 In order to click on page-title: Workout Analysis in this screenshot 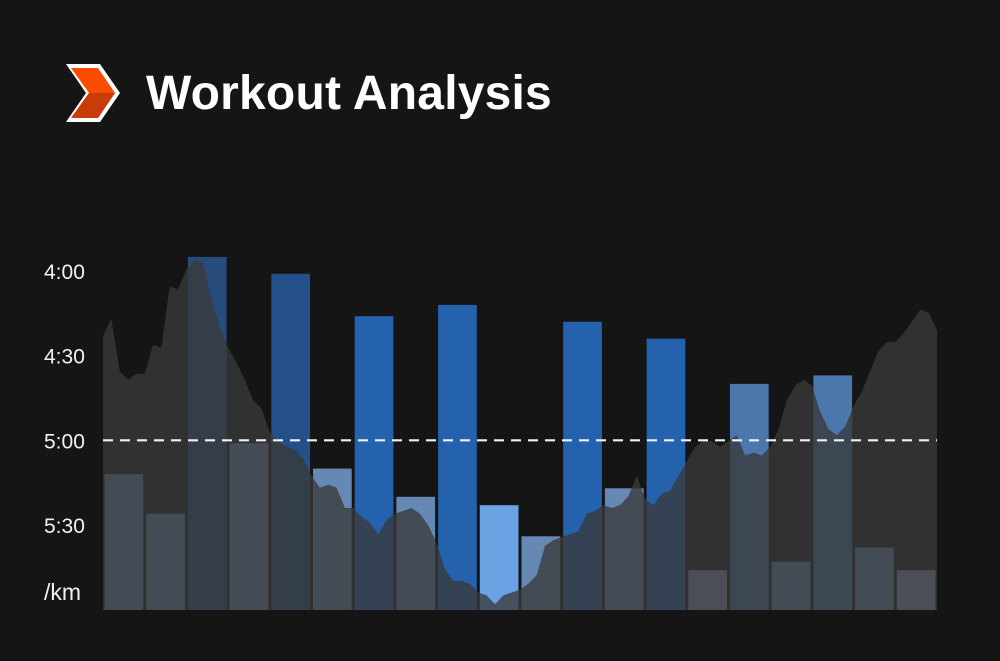, I will do `click(349, 93)`.